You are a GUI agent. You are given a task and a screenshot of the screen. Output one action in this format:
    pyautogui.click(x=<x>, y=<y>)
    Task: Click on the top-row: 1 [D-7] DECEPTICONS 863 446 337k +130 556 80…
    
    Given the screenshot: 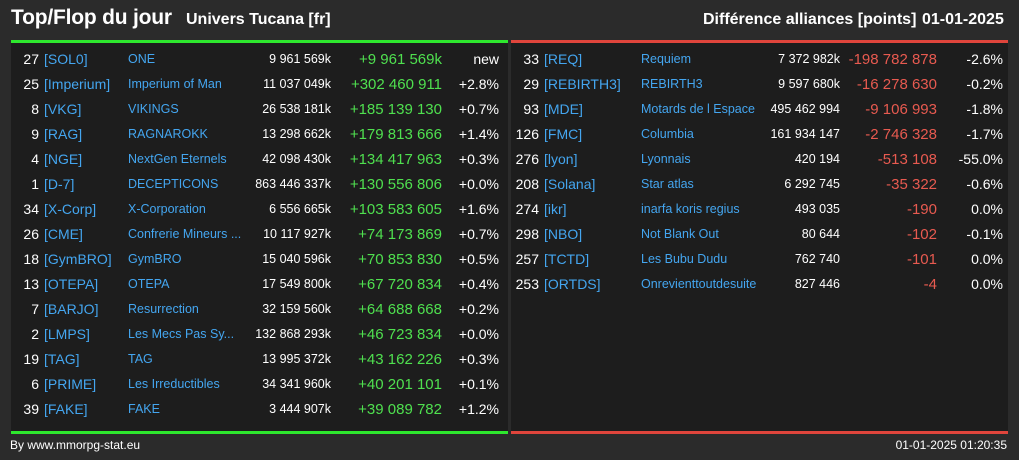 What is the action you would take?
    pyautogui.click(x=259, y=184)
    